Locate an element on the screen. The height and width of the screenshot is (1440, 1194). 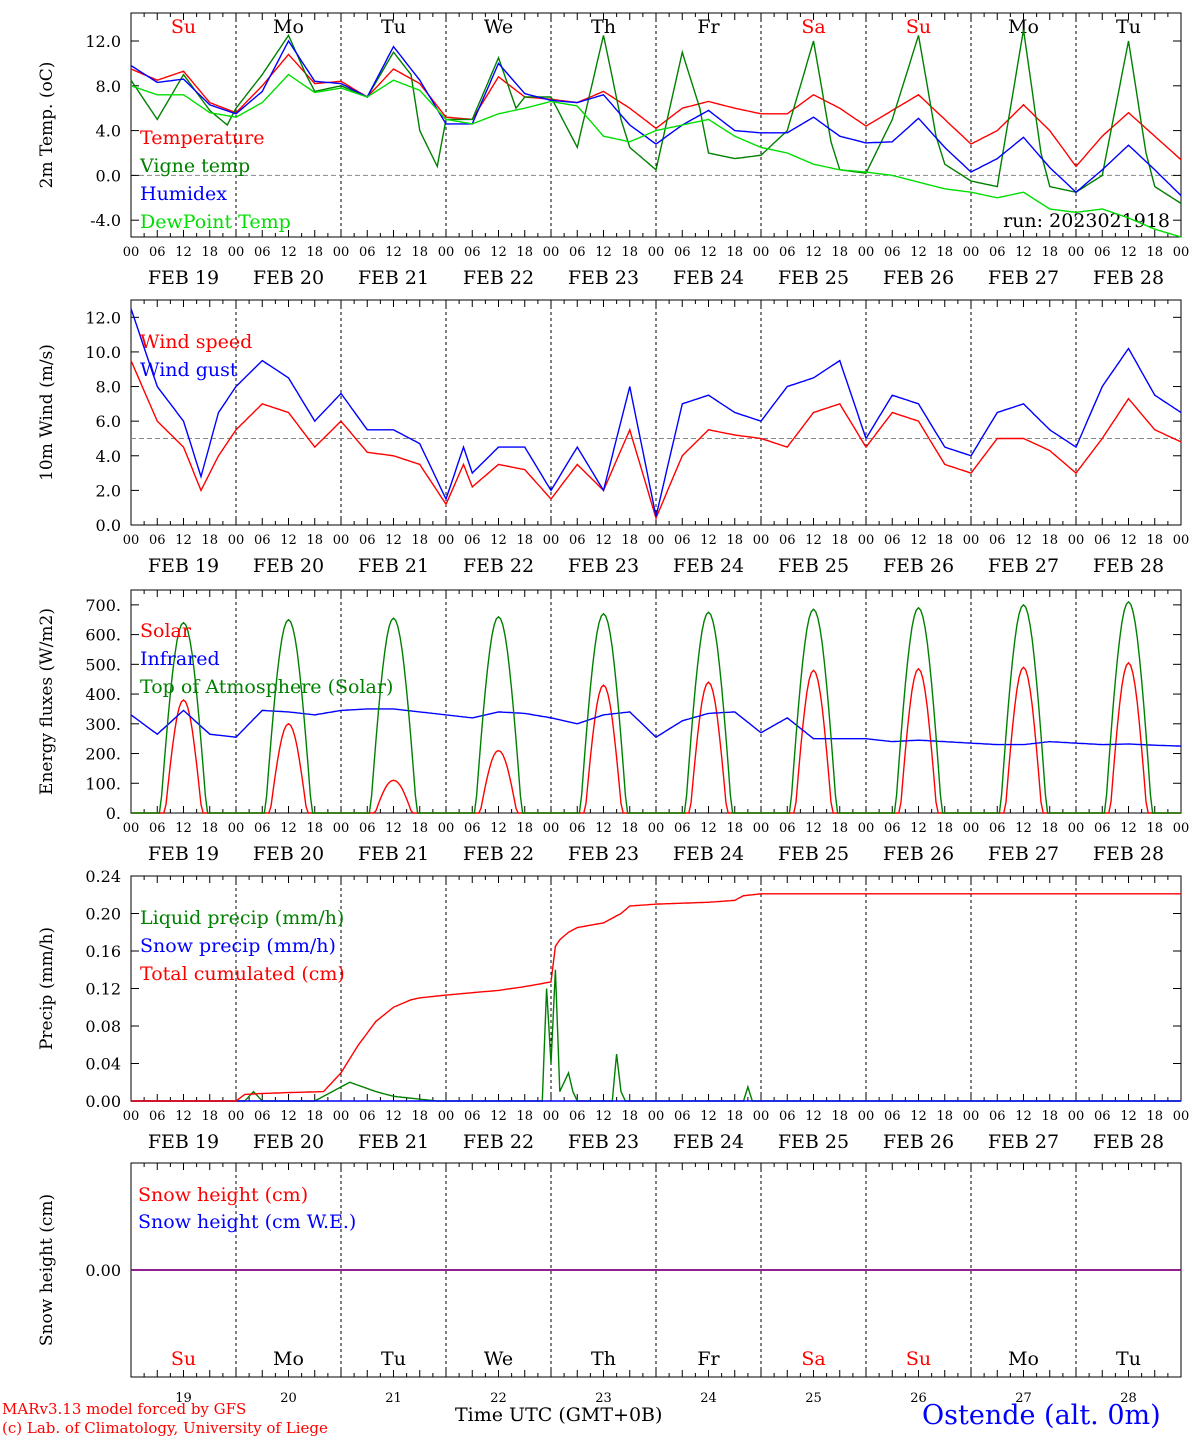
day-number-label: 21 is located at coordinates (393, 1398).